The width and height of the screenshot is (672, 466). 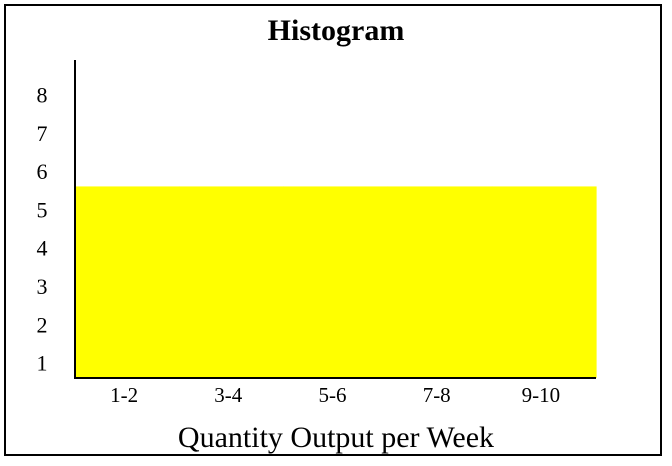 I want to click on y-tick-label-8: 8, so click(x=42, y=94).